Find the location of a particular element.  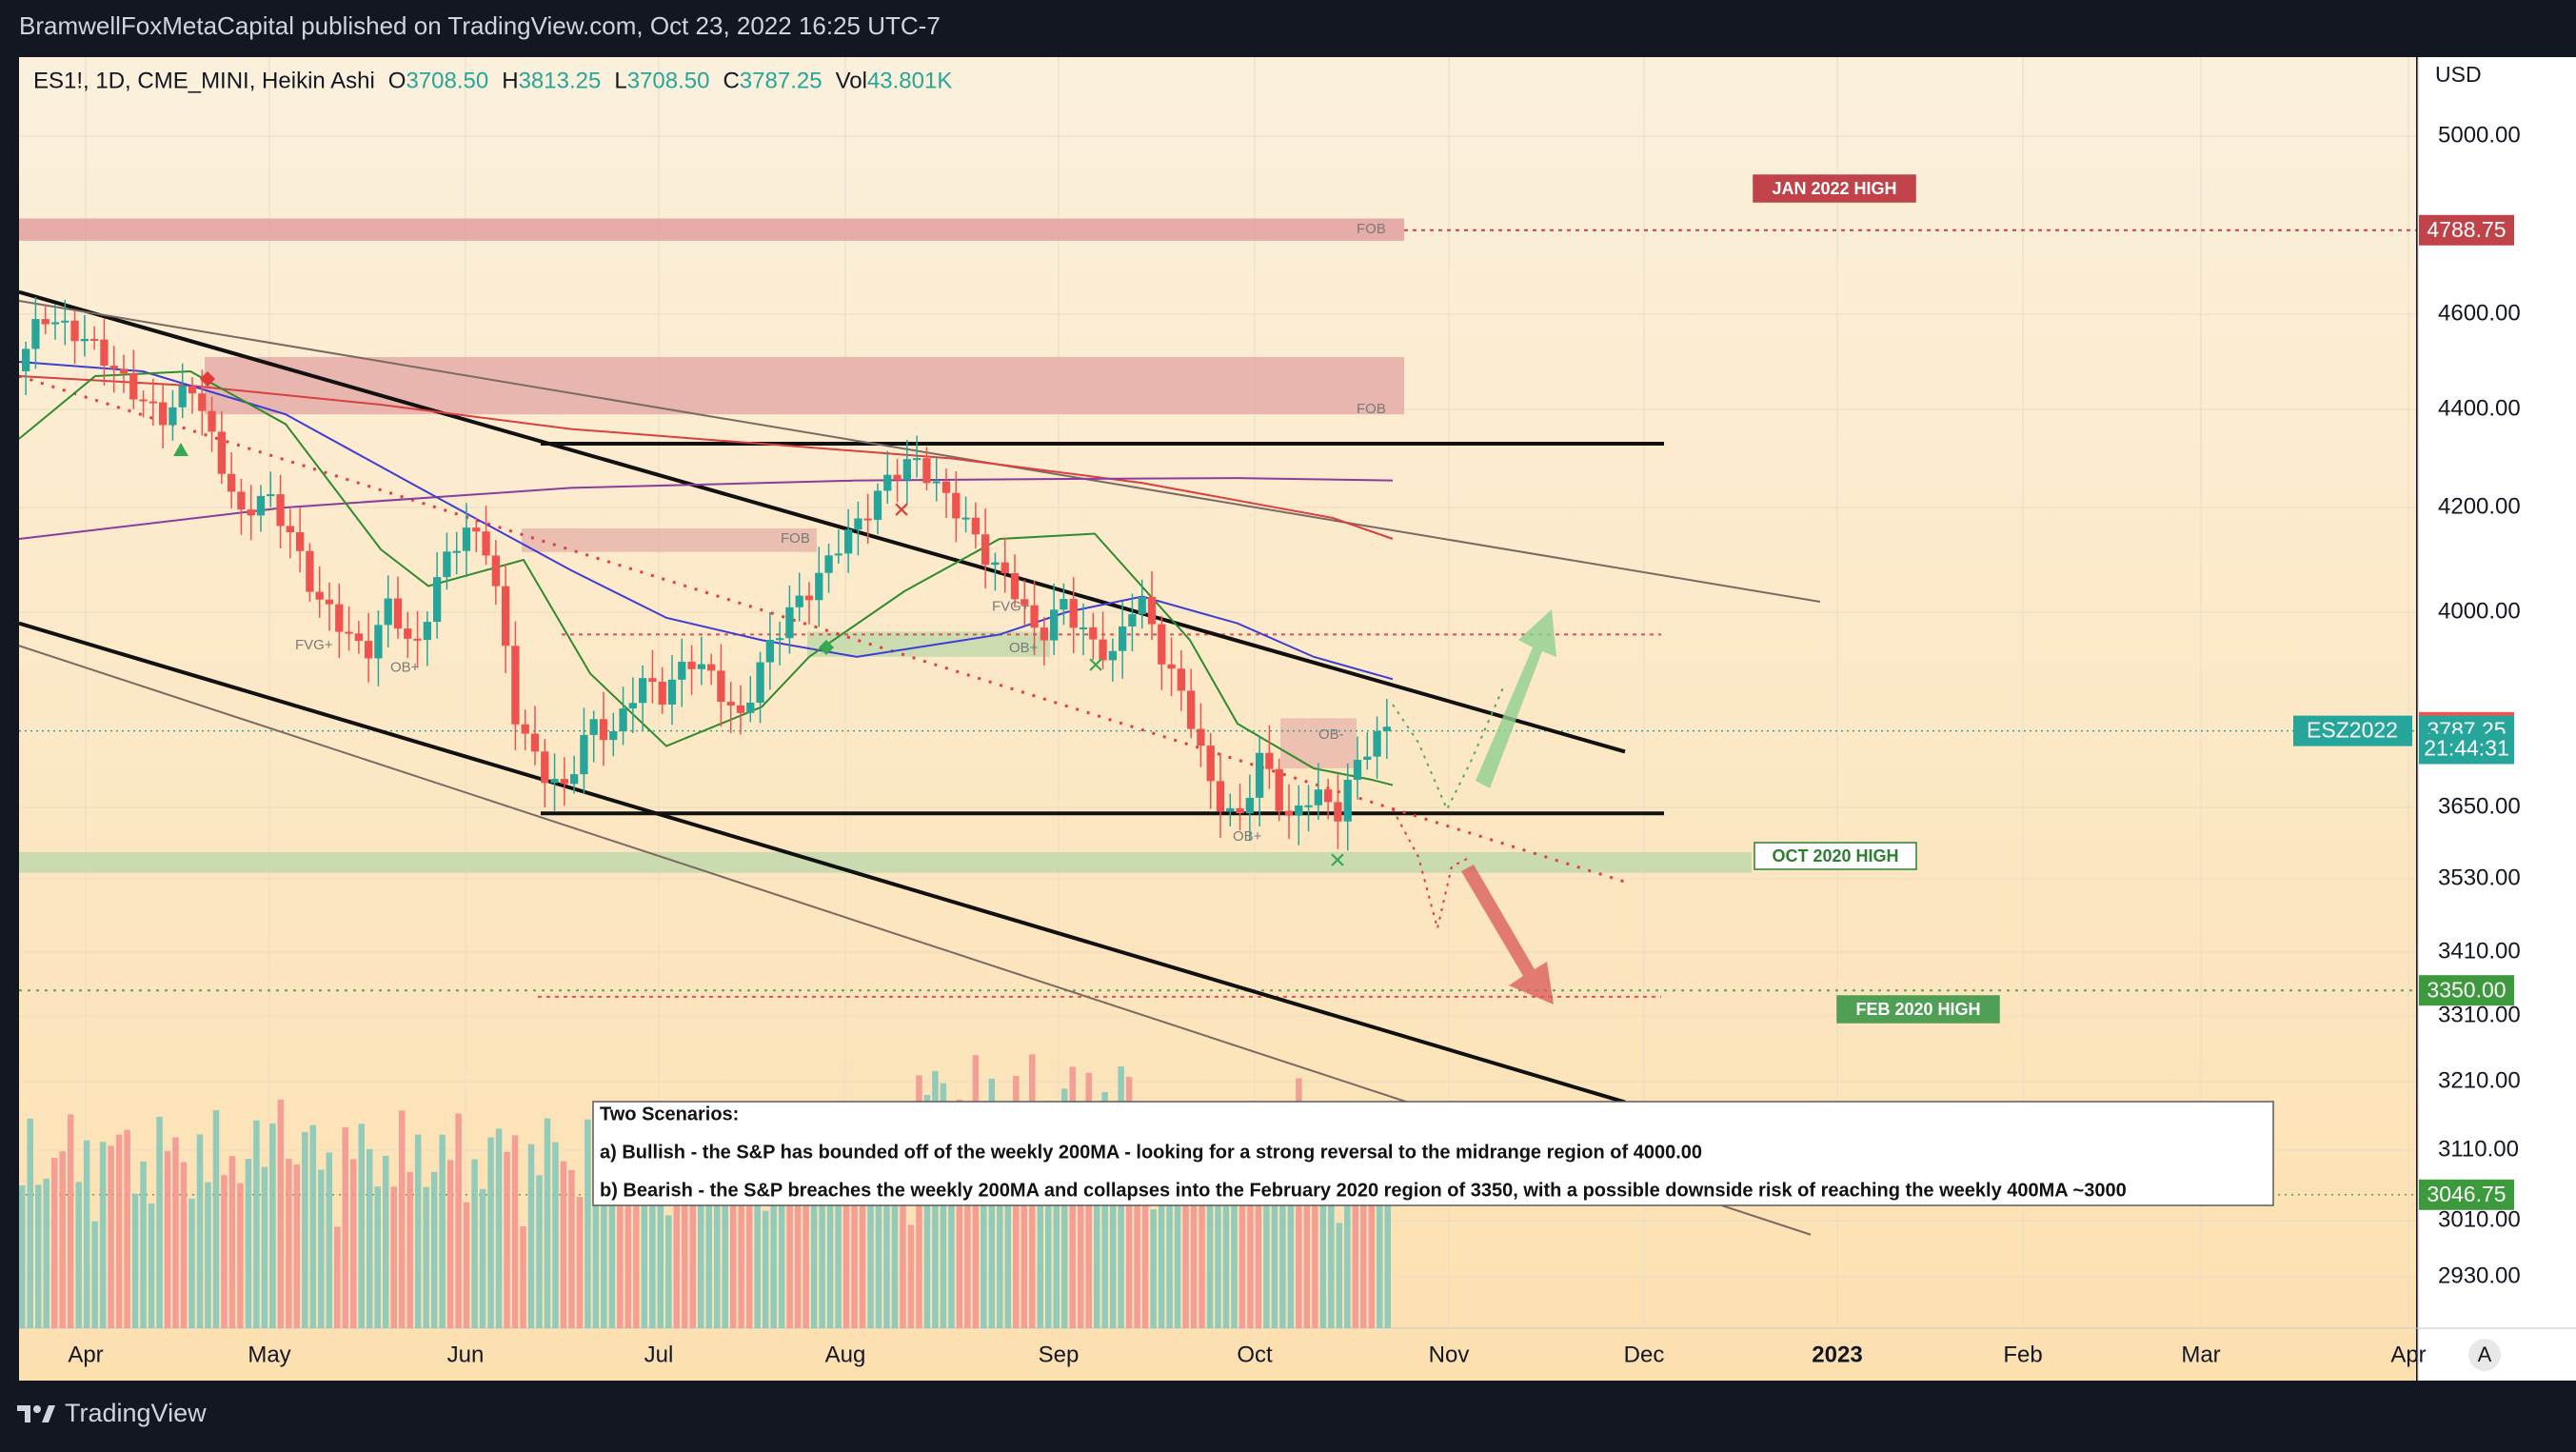

zone-ob-minus-oct is located at coordinates (1319, 743).